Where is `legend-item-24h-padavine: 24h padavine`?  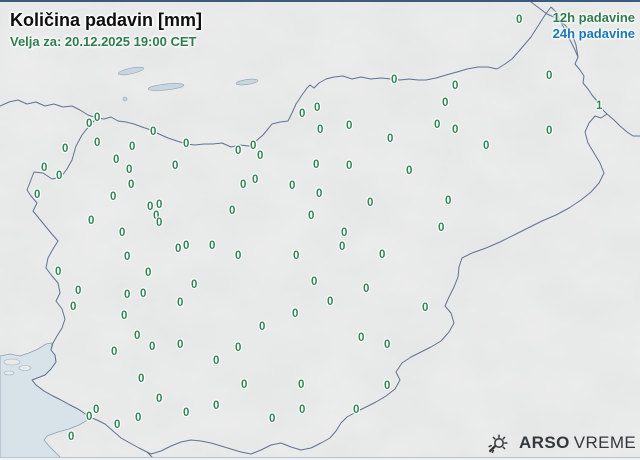 legend-item-24h-padavine: 24h padavine is located at coordinates (593, 33).